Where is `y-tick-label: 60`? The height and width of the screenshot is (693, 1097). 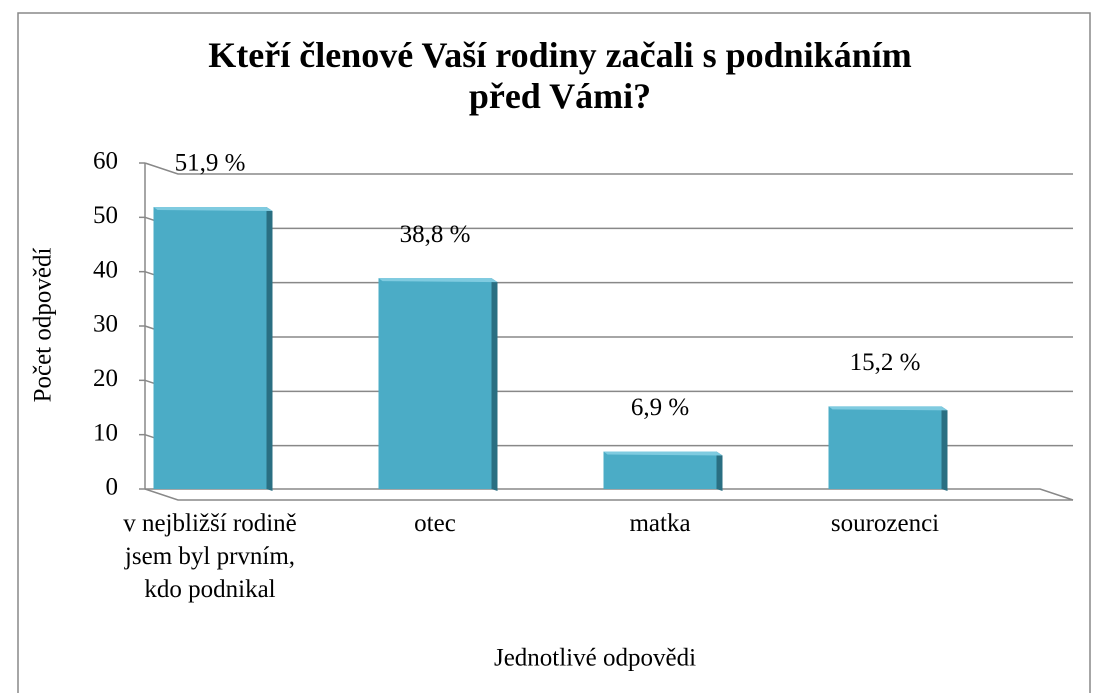
y-tick-label: 60 is located at coordinates (105, 161).